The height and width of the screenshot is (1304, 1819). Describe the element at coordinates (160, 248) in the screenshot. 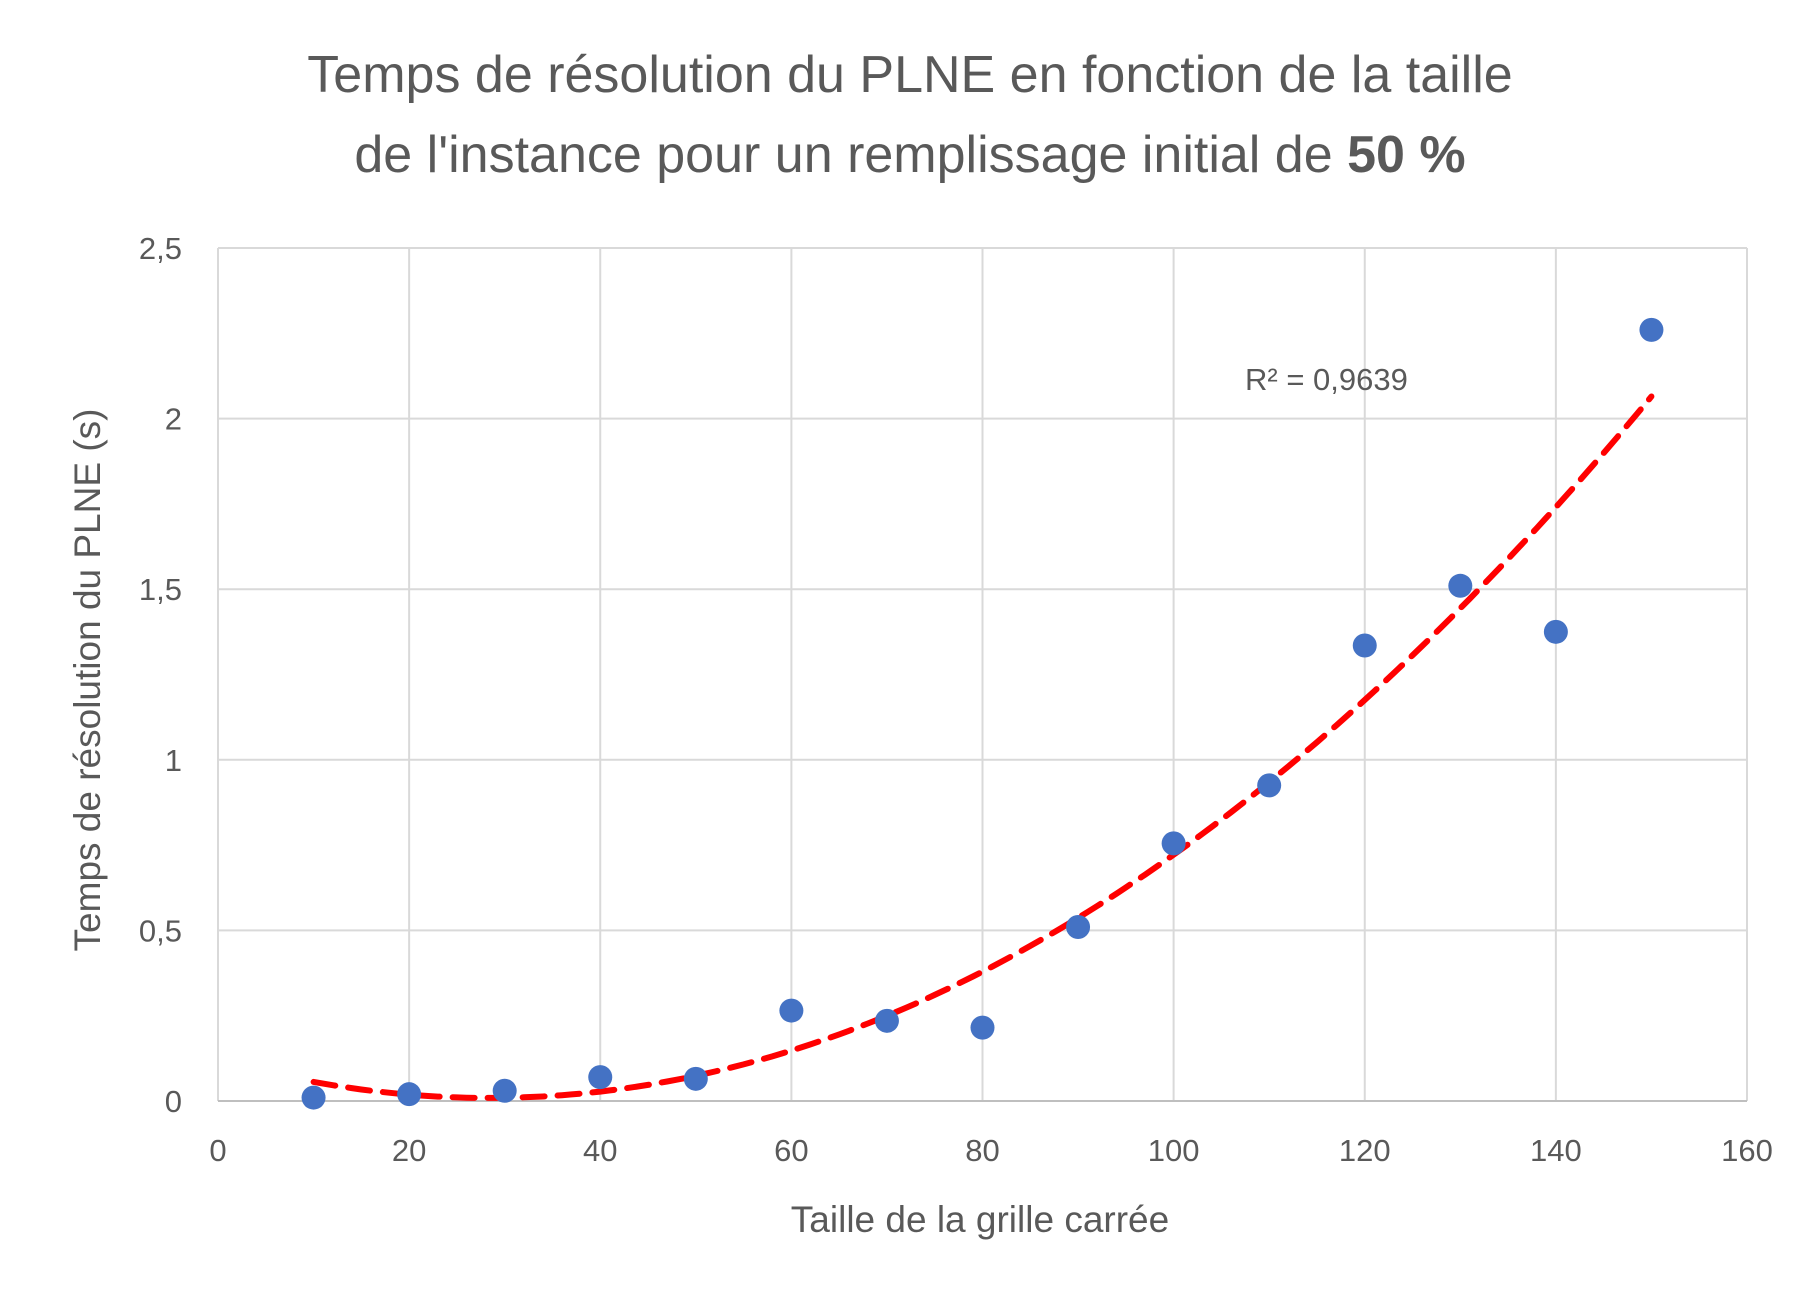

I see `y-tick-label: 2,5` at that location.